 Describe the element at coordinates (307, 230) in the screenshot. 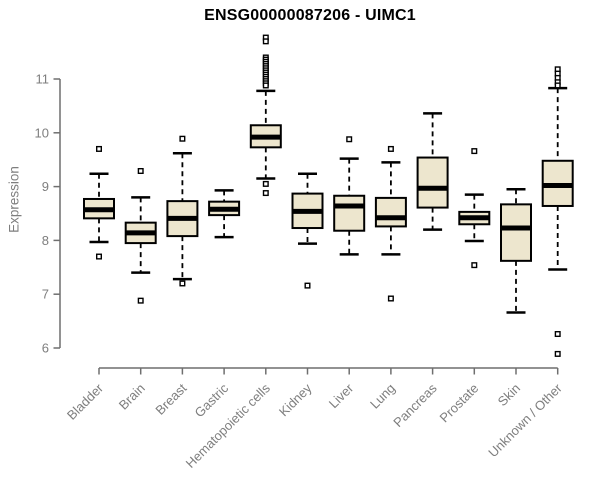

I see `box-group-kidney` at that location.